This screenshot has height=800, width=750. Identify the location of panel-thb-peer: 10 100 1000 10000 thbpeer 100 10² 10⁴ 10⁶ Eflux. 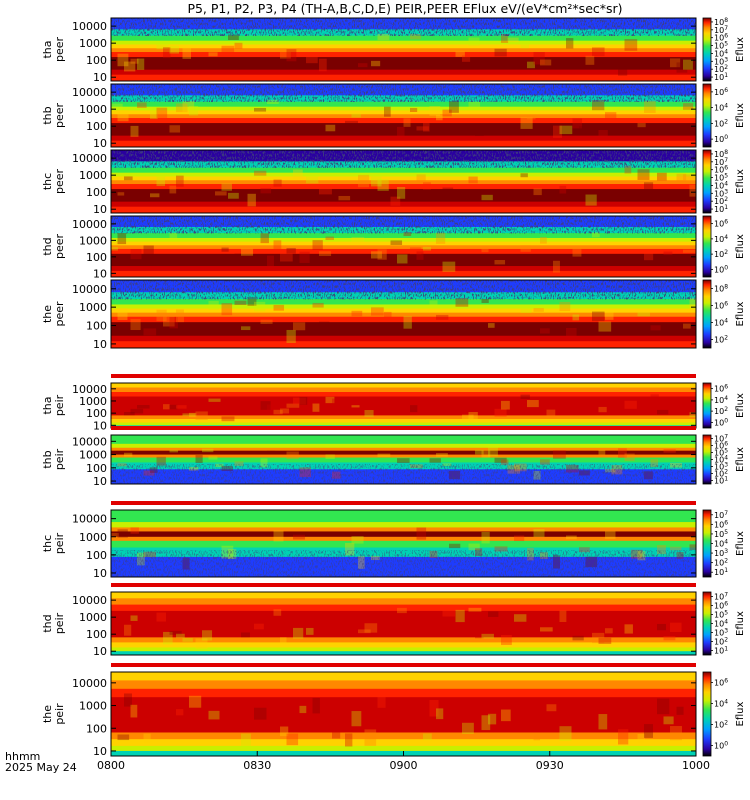
(393, 116).